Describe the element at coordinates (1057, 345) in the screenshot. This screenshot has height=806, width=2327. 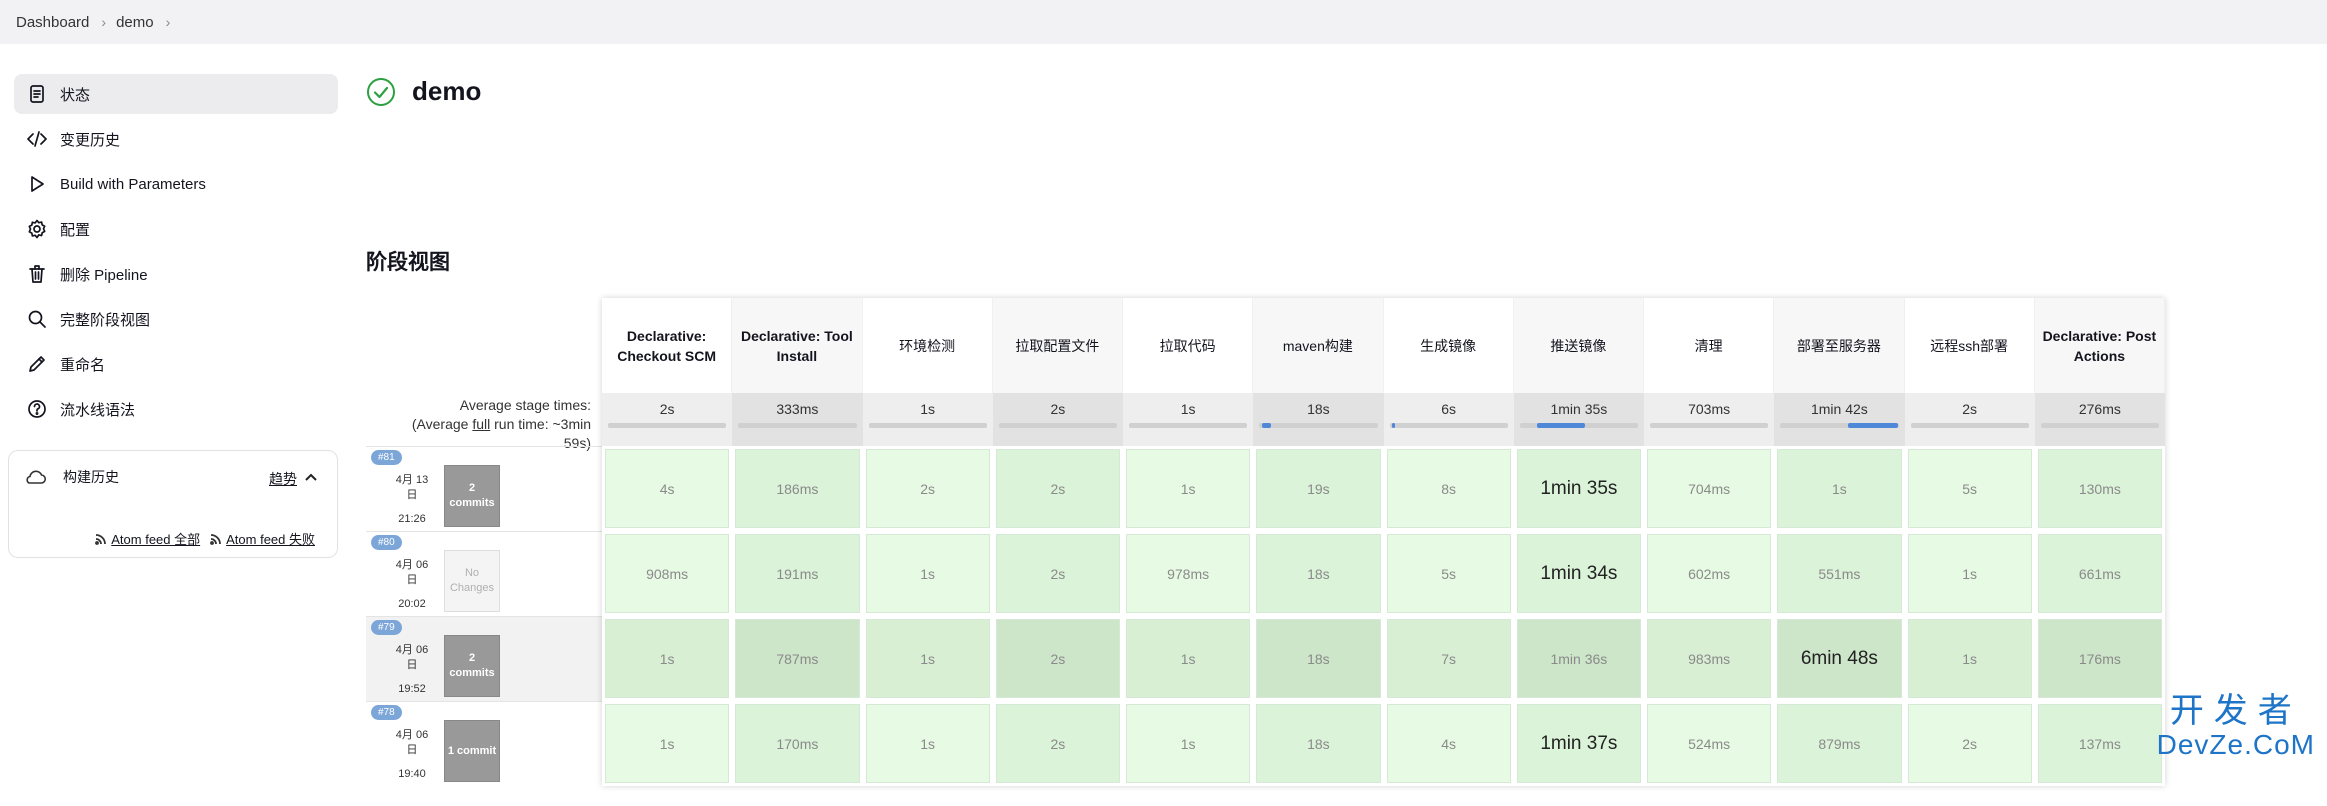
I see `stage-header: 拉取配置文件` at that location.